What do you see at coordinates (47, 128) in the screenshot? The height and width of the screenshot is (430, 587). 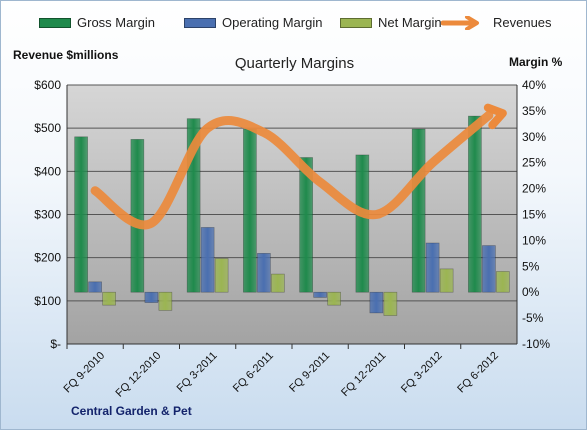 I see `y-left-tick-label: $500` at bounding box center [47, 128].